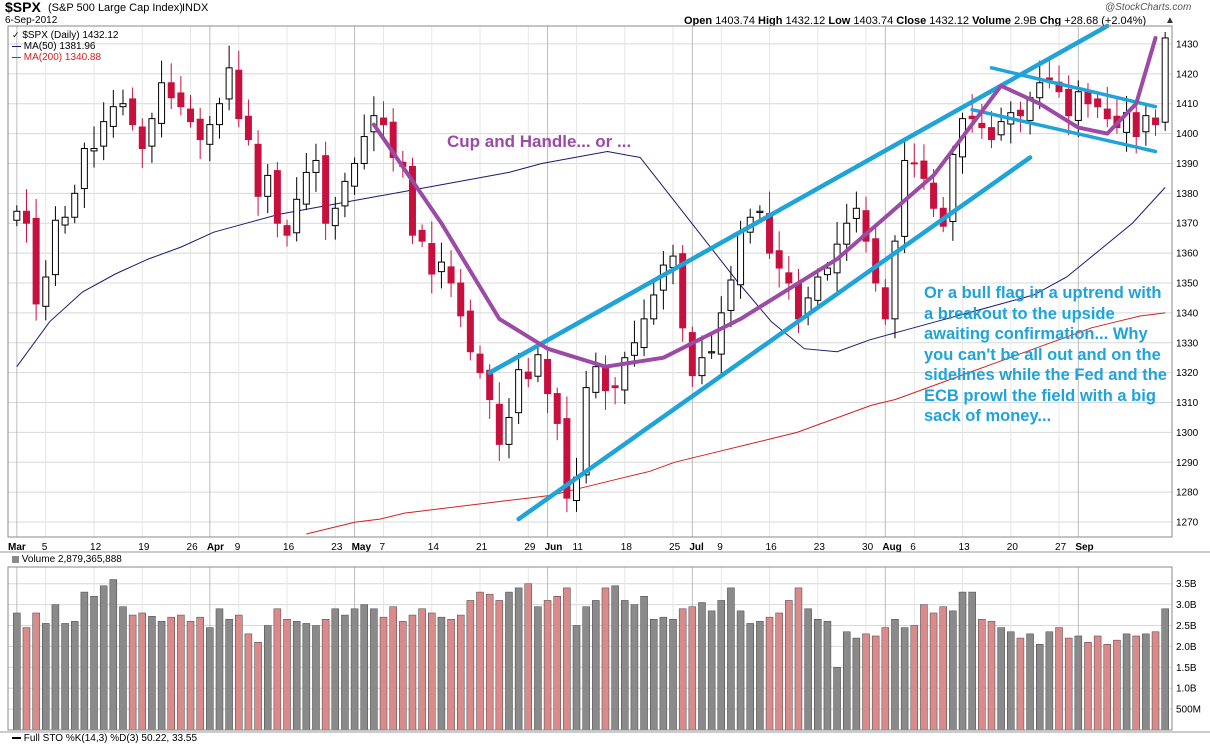  Describe the element at coordinates (873, 21) in the screenshot. I see `low-value: 1403.74` at that location.